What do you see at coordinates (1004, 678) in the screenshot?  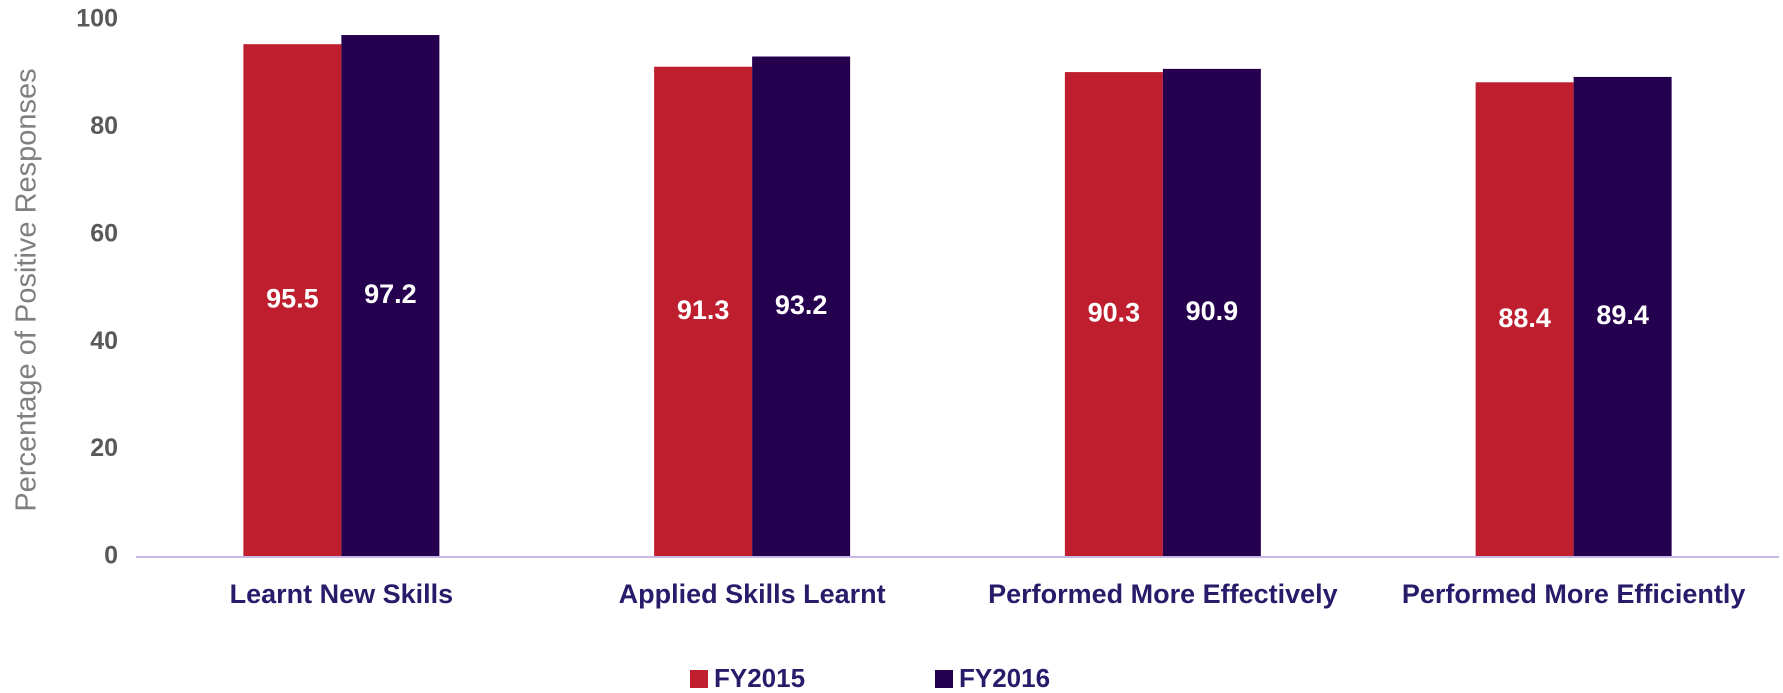 I see `legend-label: FY2016` at bounding box center [1004, 678].